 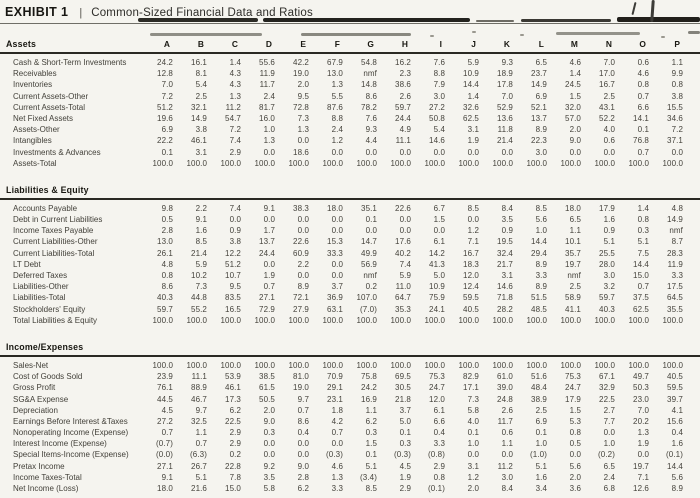 What do you see at coordinates (473, 466) in the screenshot?
I see `cell-value: 3.1` at bounding box center [473, 466].